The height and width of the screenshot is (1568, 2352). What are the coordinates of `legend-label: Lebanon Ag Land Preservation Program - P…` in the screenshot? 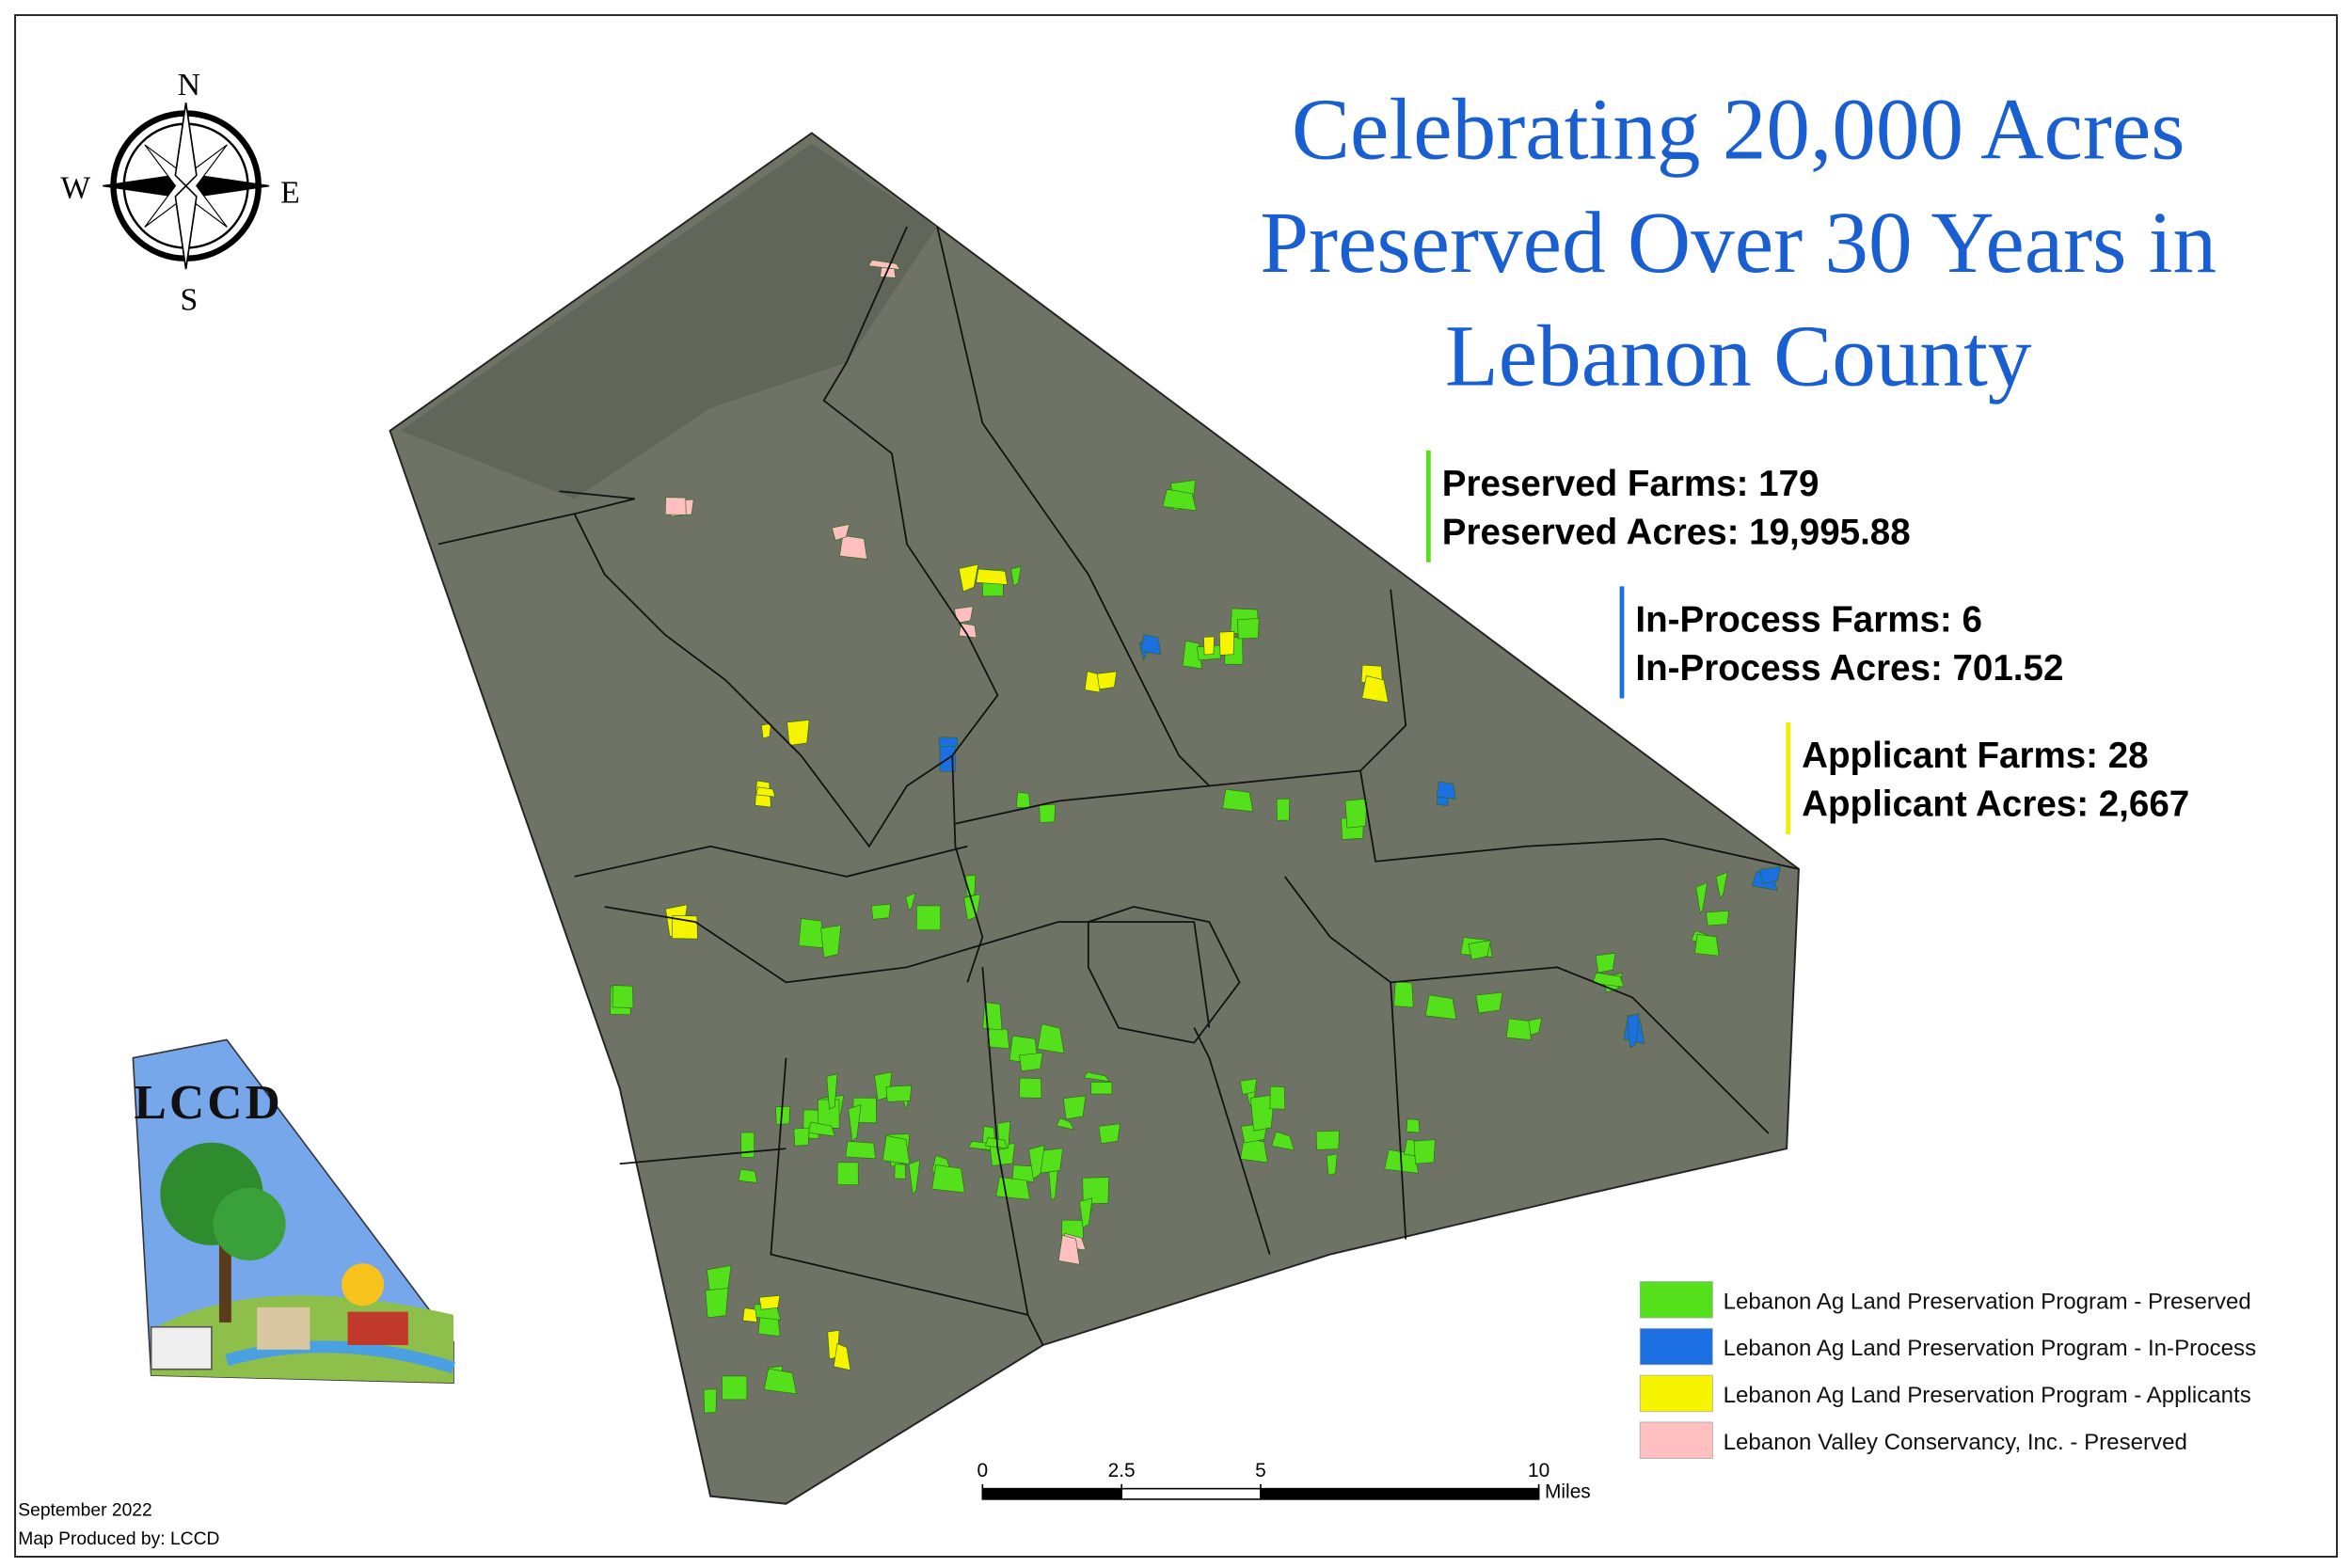 It's located at (1987, 1301).